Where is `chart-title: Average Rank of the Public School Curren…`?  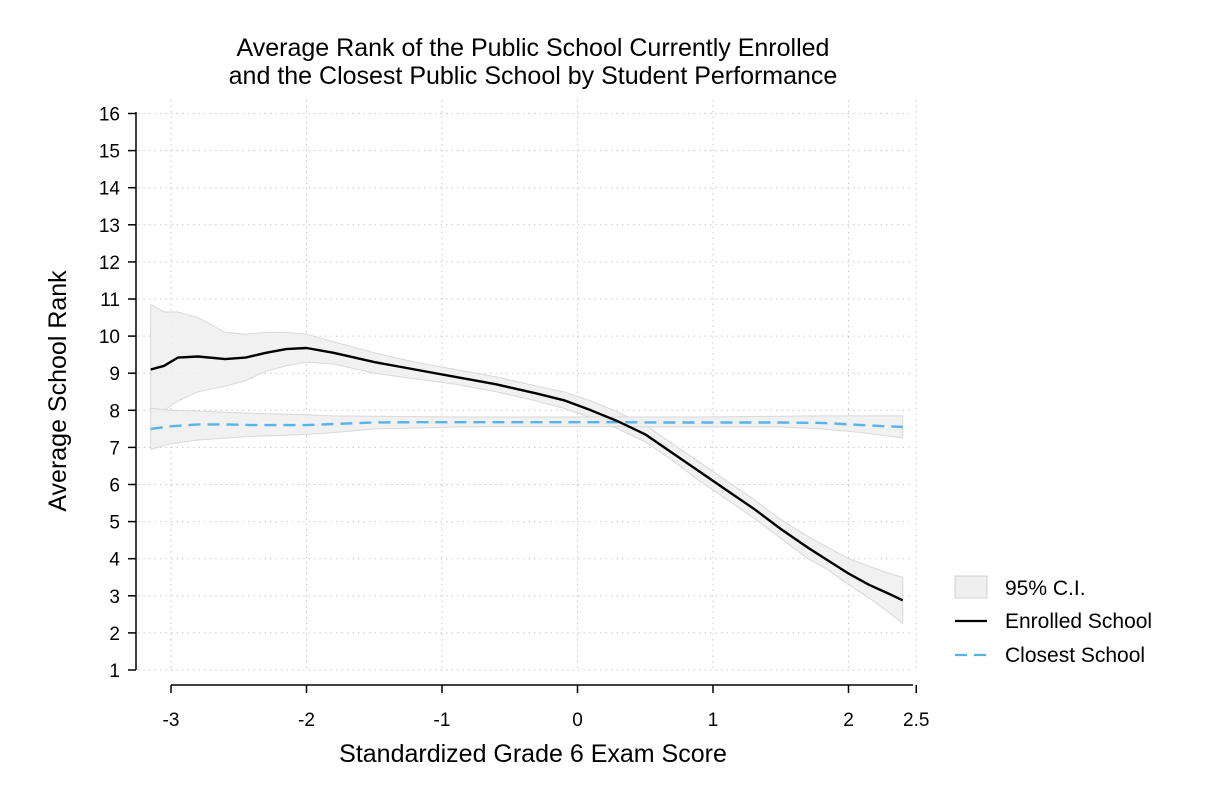 chart-title: Average Rank of the Public School Curren… is located at coordinates (533, 62).